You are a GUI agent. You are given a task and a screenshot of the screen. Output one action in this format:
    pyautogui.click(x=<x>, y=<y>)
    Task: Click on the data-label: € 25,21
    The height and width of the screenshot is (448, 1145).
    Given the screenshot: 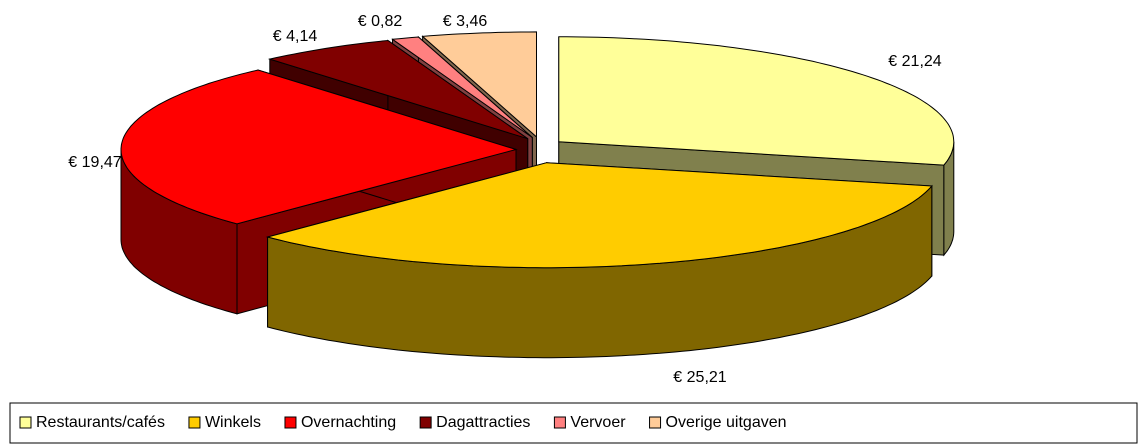 What is the action you would take?
    pyautogui.click(x=699, y=377)
    